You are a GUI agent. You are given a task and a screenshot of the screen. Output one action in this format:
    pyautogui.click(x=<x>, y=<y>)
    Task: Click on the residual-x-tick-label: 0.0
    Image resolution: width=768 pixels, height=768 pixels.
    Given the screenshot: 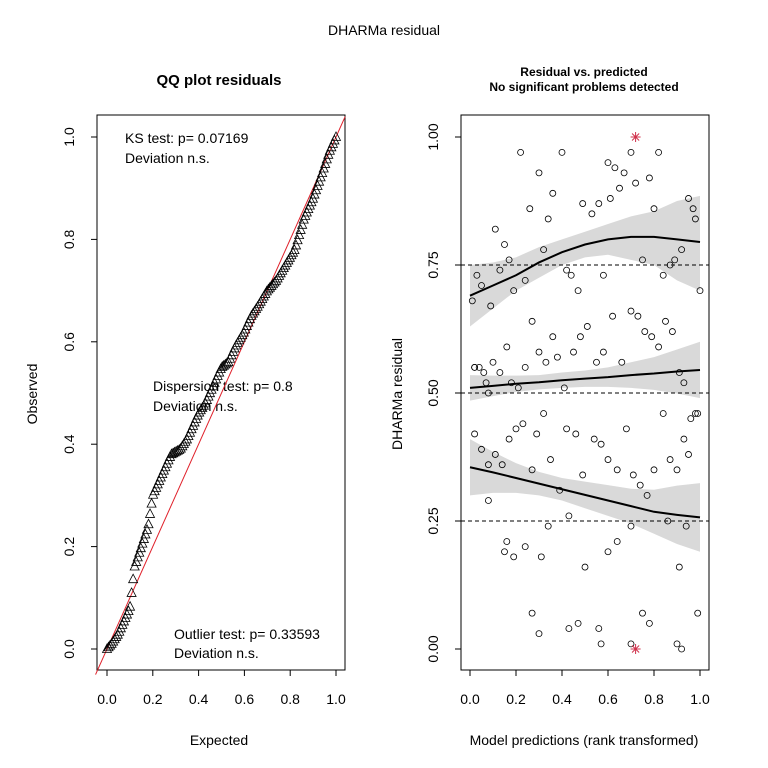 What is the action you would take?
    pyautogui.click(x=470, y=699)
    